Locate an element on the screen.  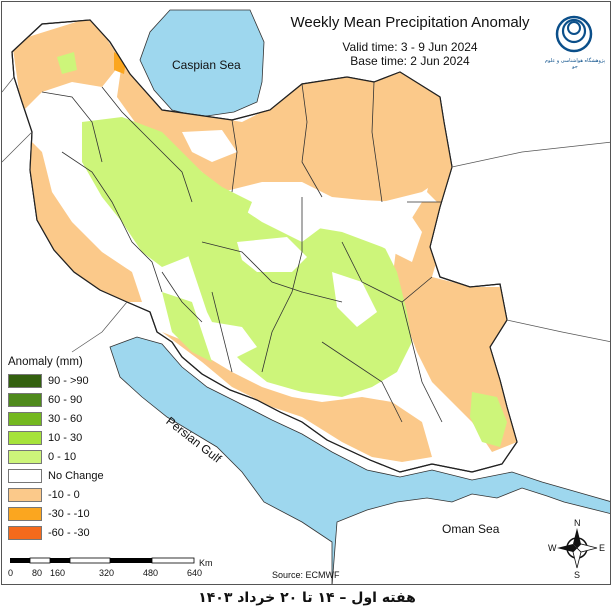
legend-item: -30 - -10 is located at coordinates (72, 513).